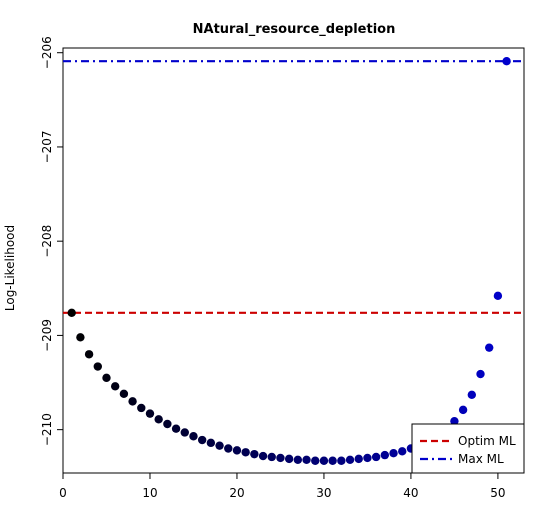 The width and height of the screenshot is (540, 512). I want to click on y-tick-label: −207, so click(47, 146).